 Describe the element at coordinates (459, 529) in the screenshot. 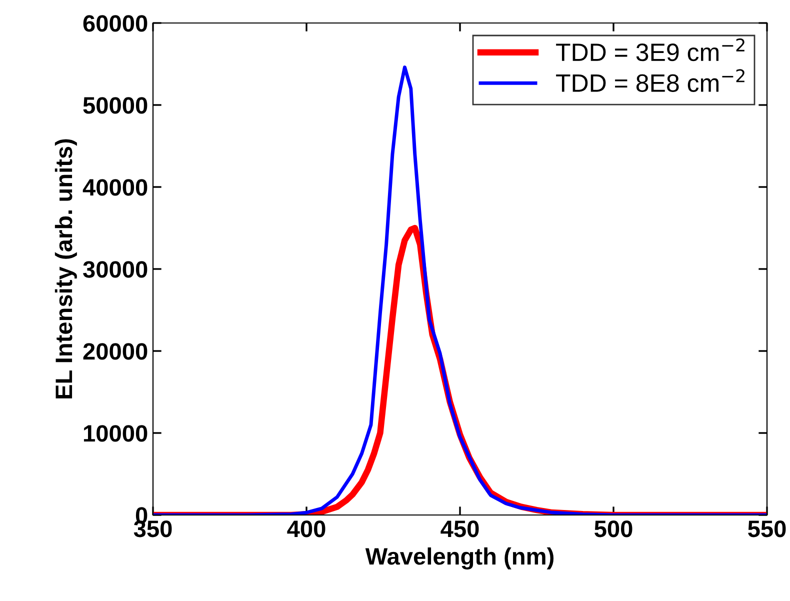

I see `x-tick-label: 450` at that location.